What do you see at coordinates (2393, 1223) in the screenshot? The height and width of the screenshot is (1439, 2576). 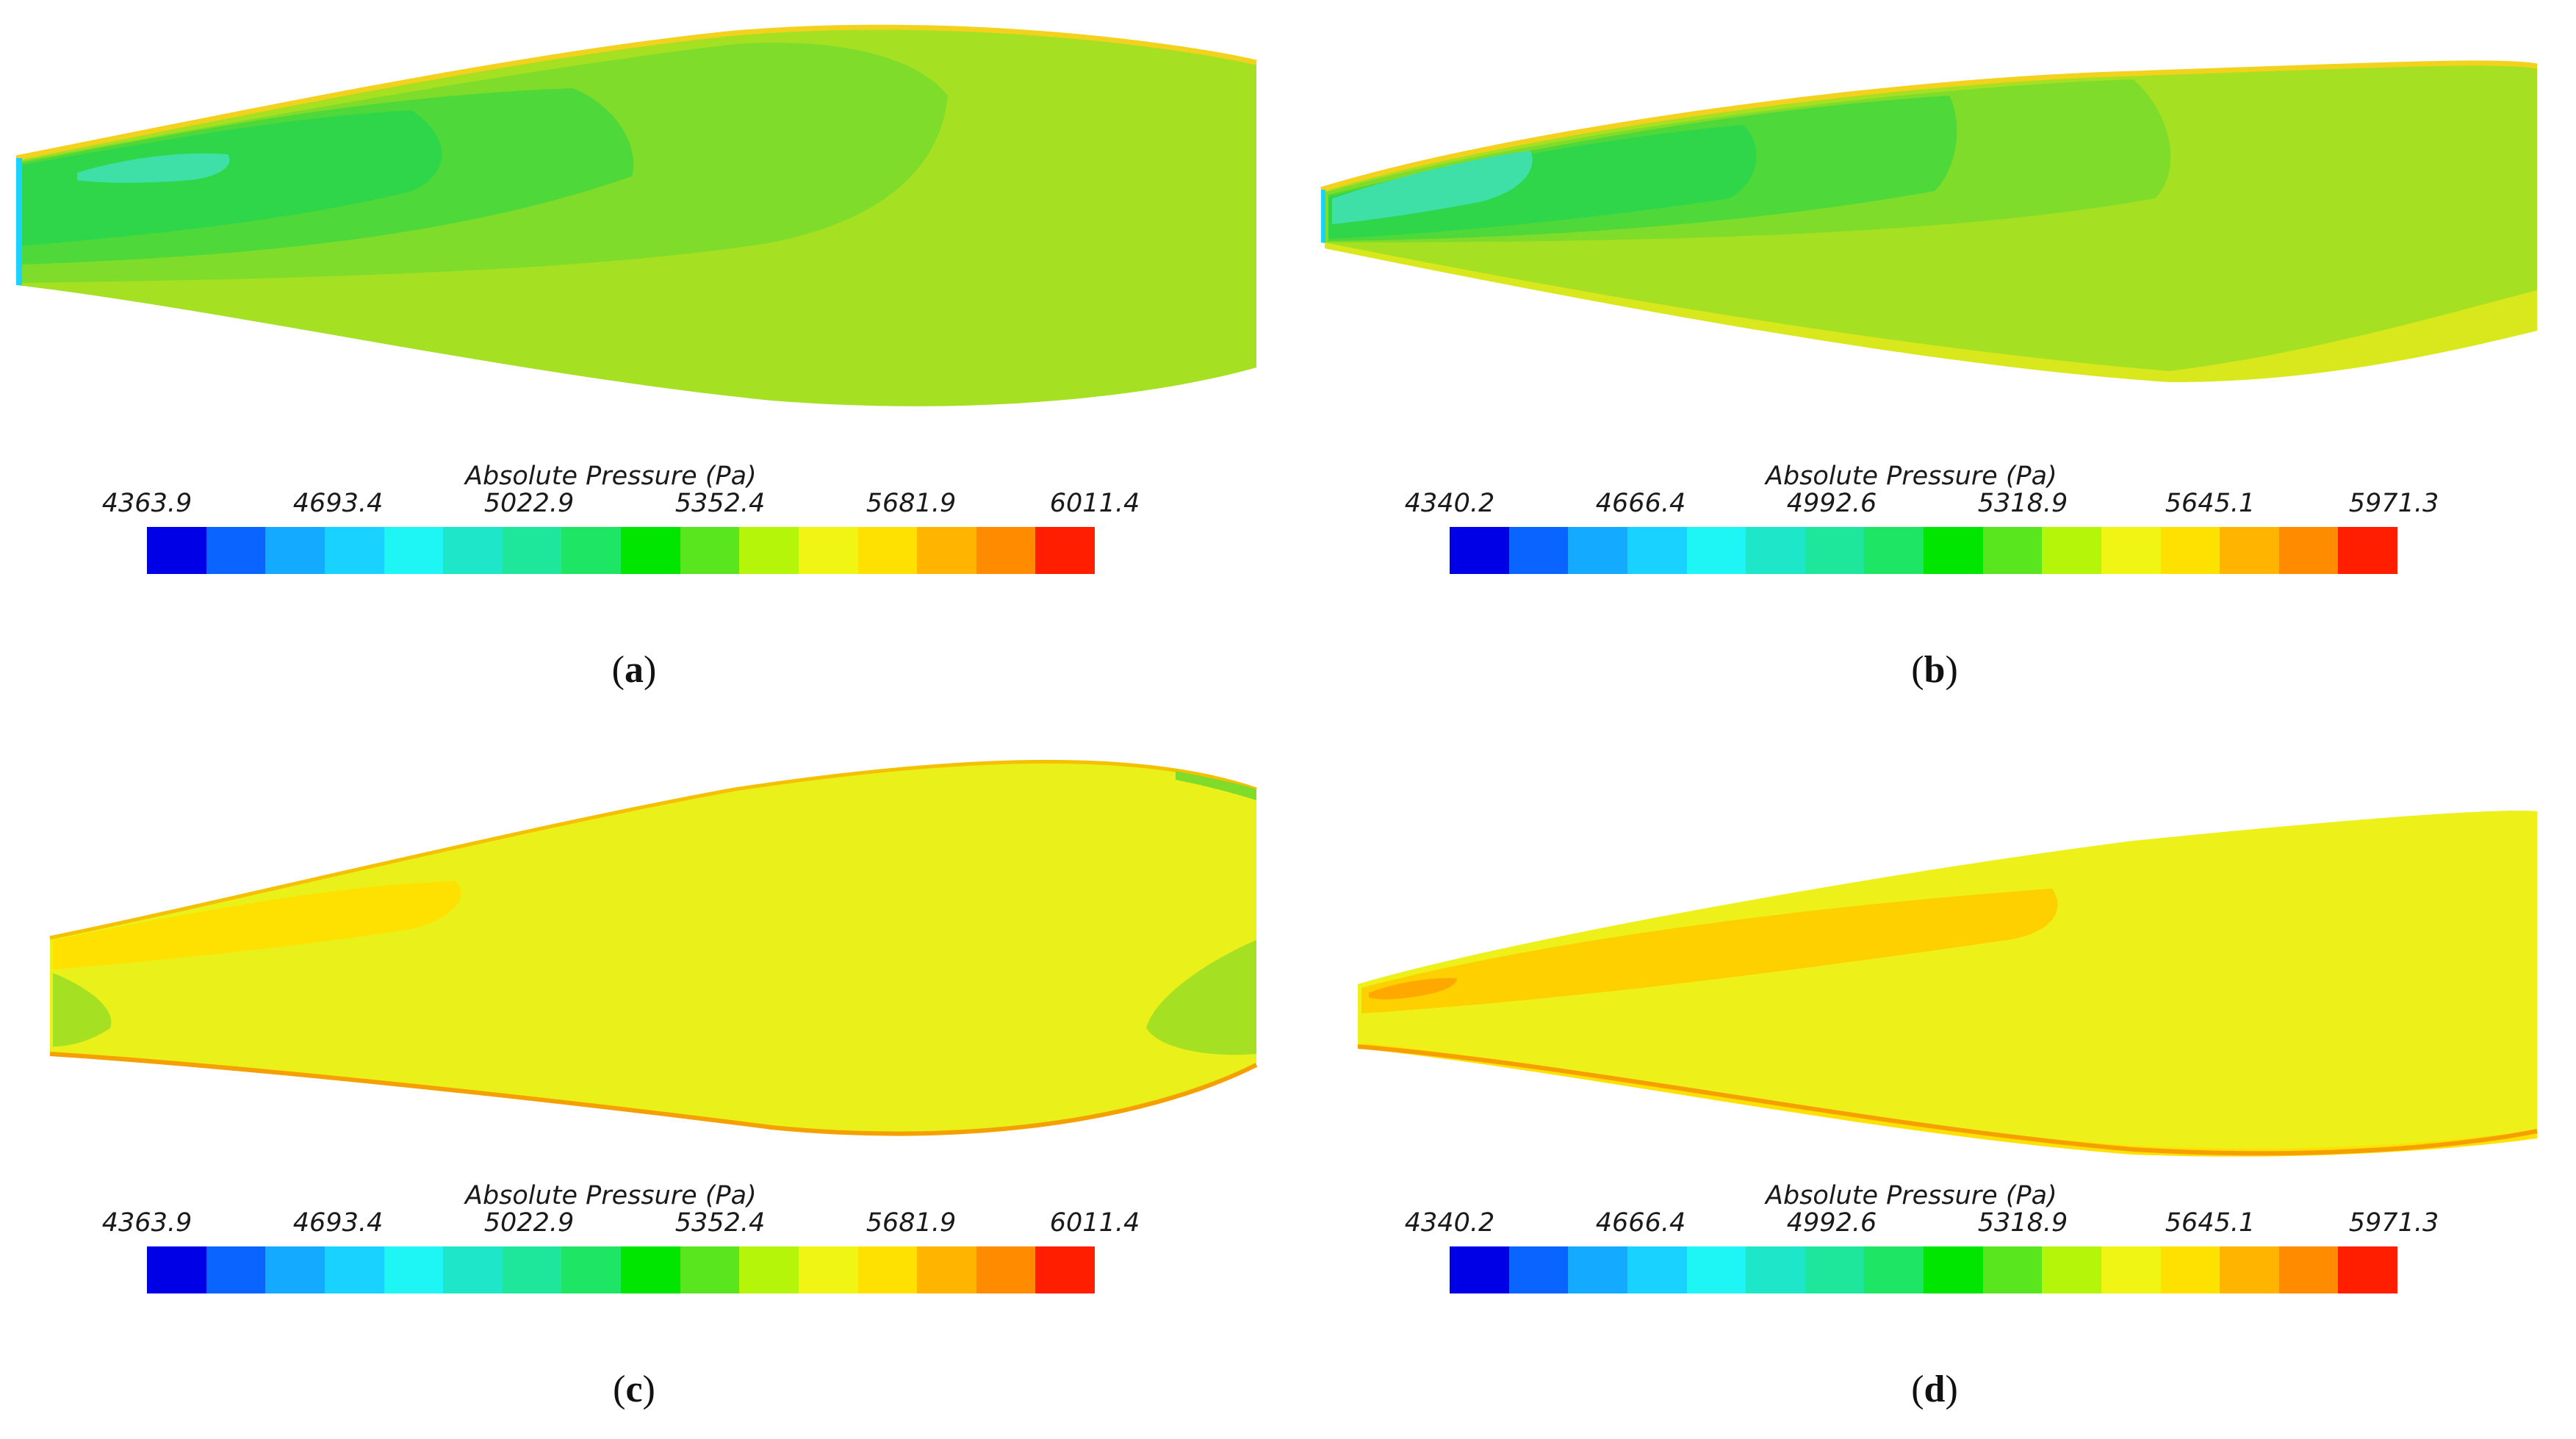 I see `legend-tick: 5971.3` at bounding box center [2393, 1223].